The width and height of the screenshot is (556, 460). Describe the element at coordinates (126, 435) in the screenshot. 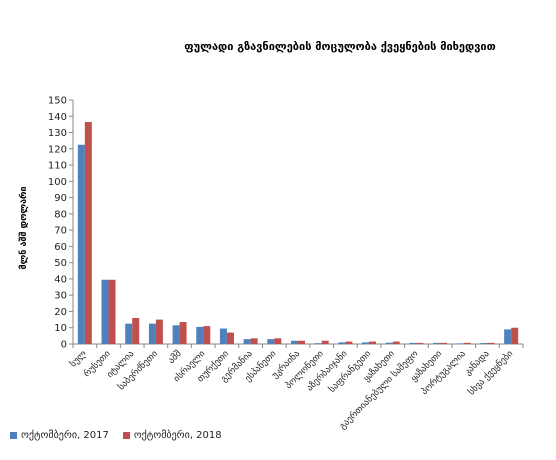

I see `legend-swatch-2018` at that location.